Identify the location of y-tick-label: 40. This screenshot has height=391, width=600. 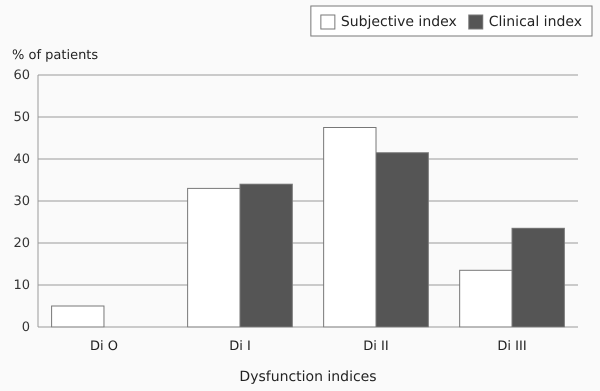
(21, 160).